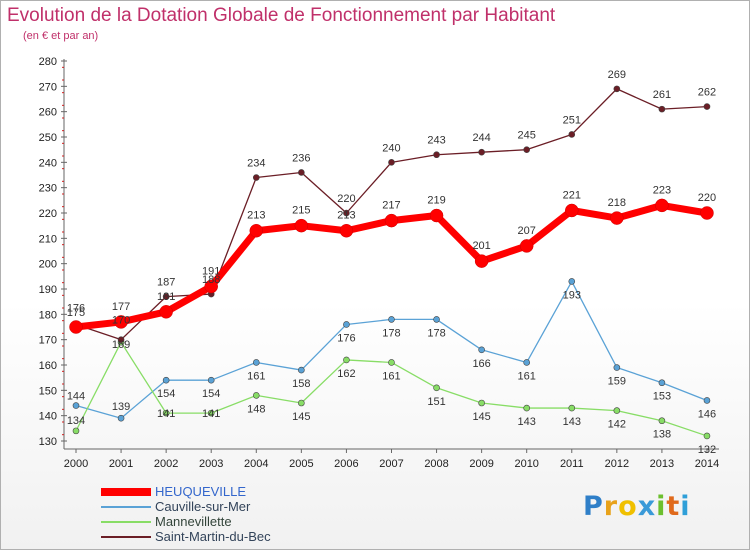  I want to click on legend-item: HEUQUEVILLE, so click(186, 491).